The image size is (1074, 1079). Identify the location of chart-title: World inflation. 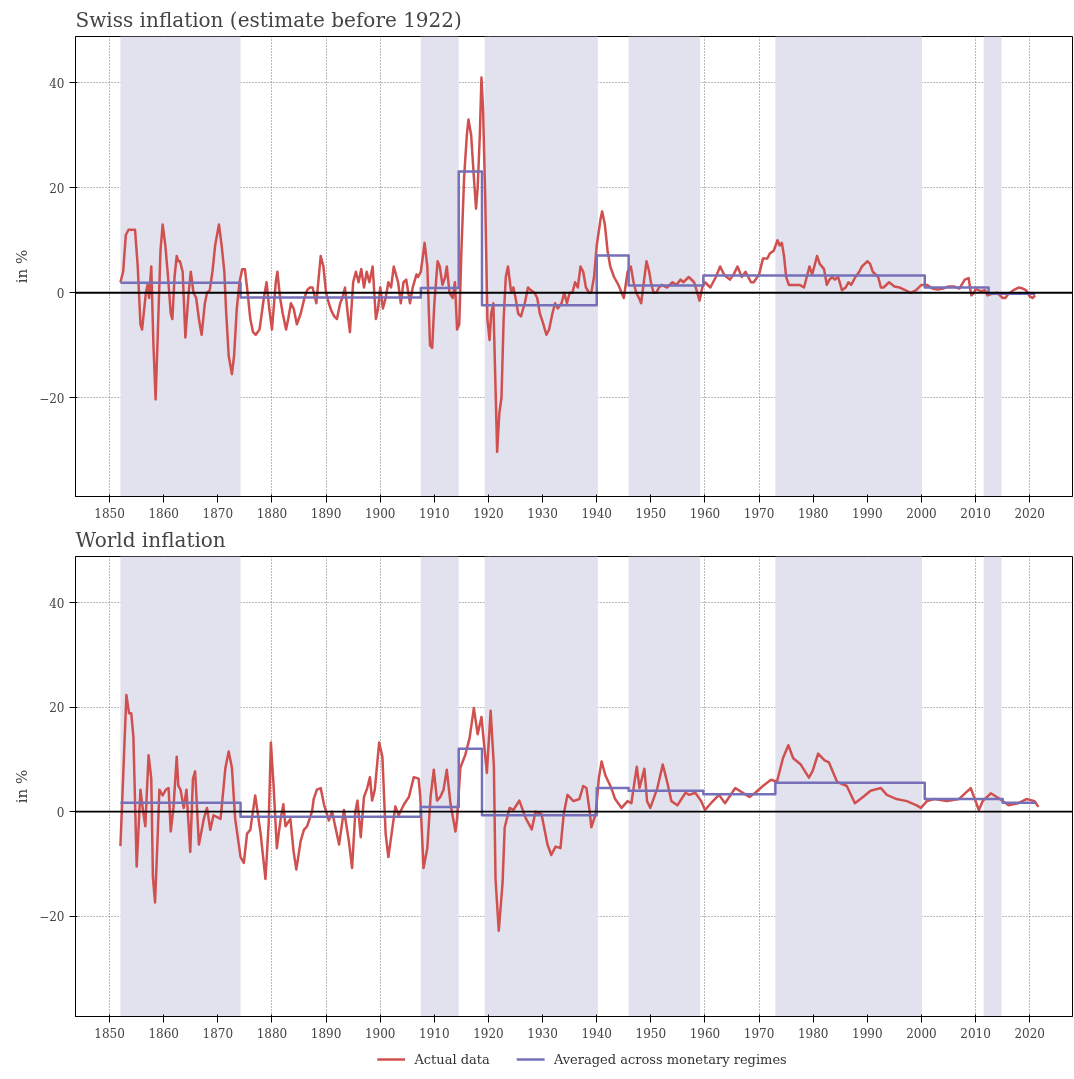
(150, 539).